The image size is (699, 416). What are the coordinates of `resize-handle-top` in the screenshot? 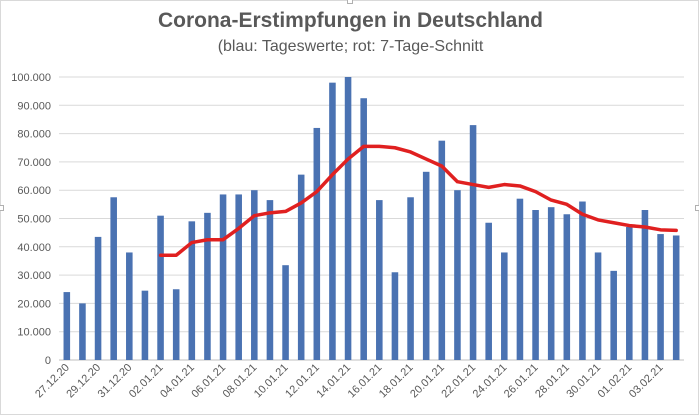 It's located at (350, 2).